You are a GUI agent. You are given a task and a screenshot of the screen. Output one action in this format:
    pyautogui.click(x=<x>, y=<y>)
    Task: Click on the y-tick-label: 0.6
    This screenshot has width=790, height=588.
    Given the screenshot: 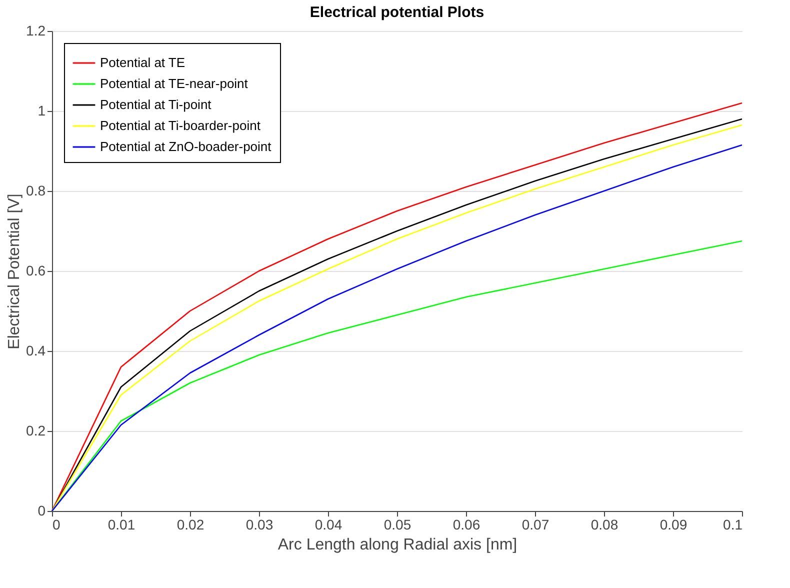 What is the action you would take?
    pyautogui.click(x=36, y=270)
    